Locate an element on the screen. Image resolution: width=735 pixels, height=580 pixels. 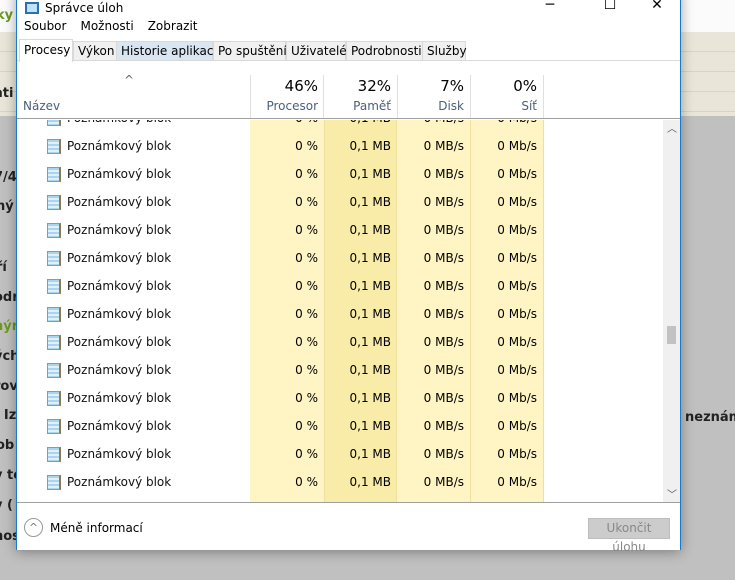
scroll-up-icon: ︿ is located at coordinates (672, 129).